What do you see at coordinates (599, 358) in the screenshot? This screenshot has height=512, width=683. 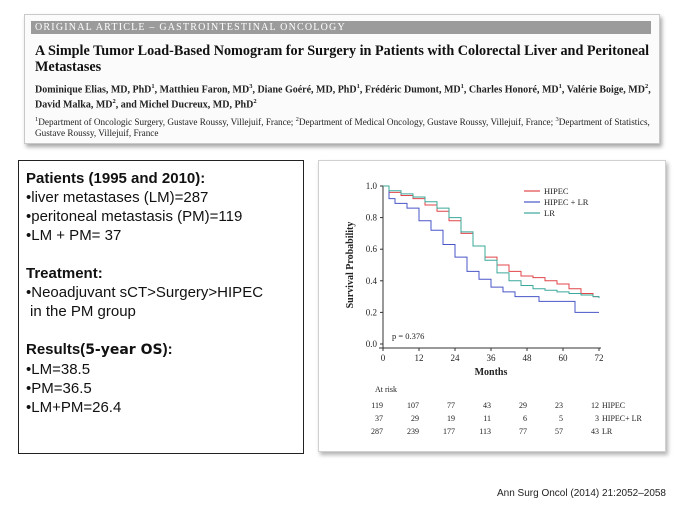 I see `x-tick-label: 72` at bounding box center [599, 358].